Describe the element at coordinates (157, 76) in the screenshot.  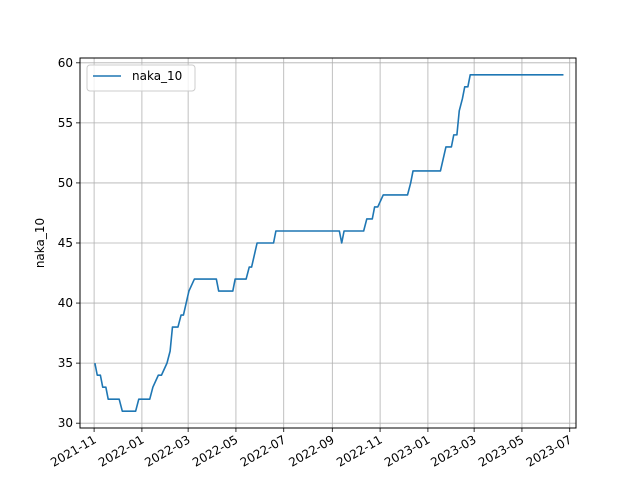
I see `legend-label-naka-10: naka_10` at that location.